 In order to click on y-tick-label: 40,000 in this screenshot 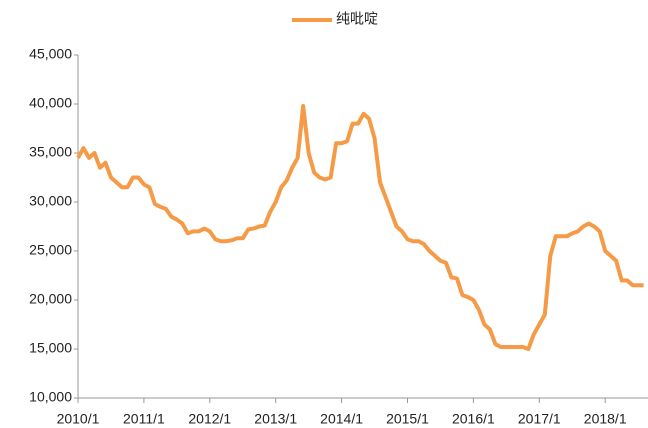, I will do `click(50, 103)`.